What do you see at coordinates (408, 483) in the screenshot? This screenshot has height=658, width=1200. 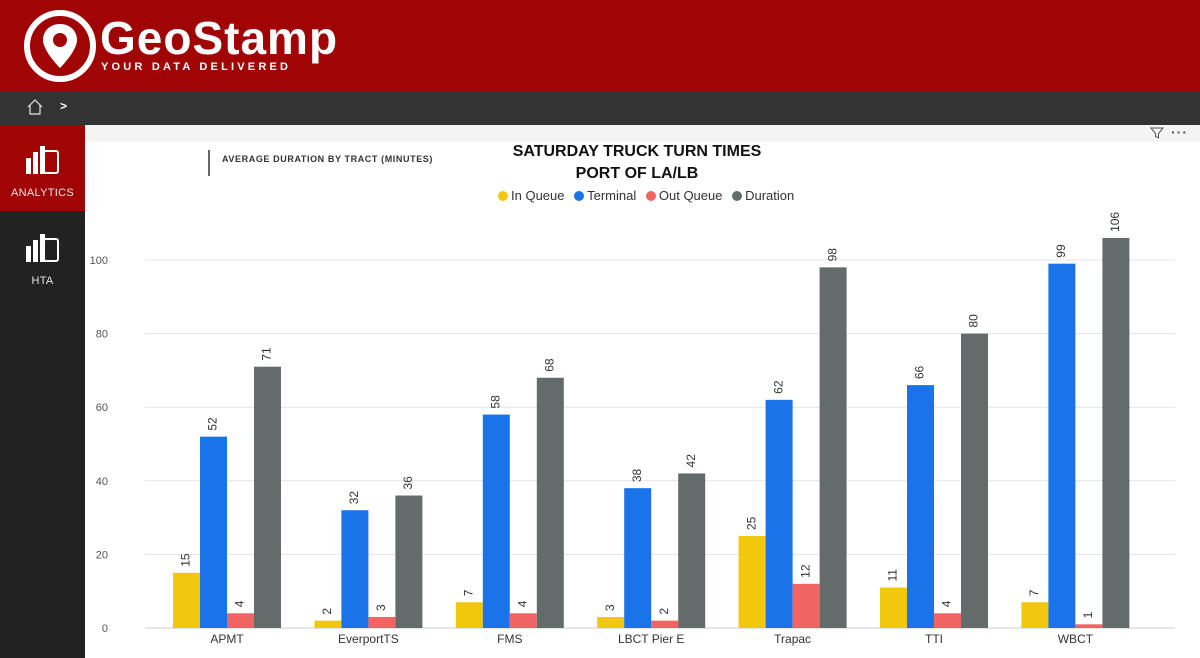 I see `data-label: 36` at bounding box center [408, 483].